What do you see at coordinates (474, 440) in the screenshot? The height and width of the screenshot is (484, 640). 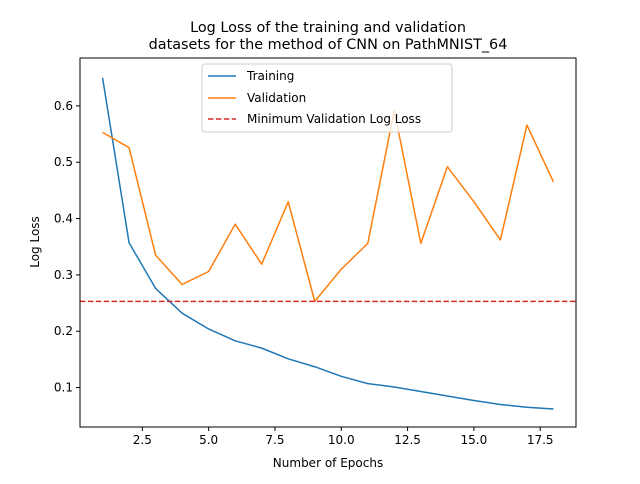 I see `x-tick-label: 15.0` at bounding box center [474, 440].